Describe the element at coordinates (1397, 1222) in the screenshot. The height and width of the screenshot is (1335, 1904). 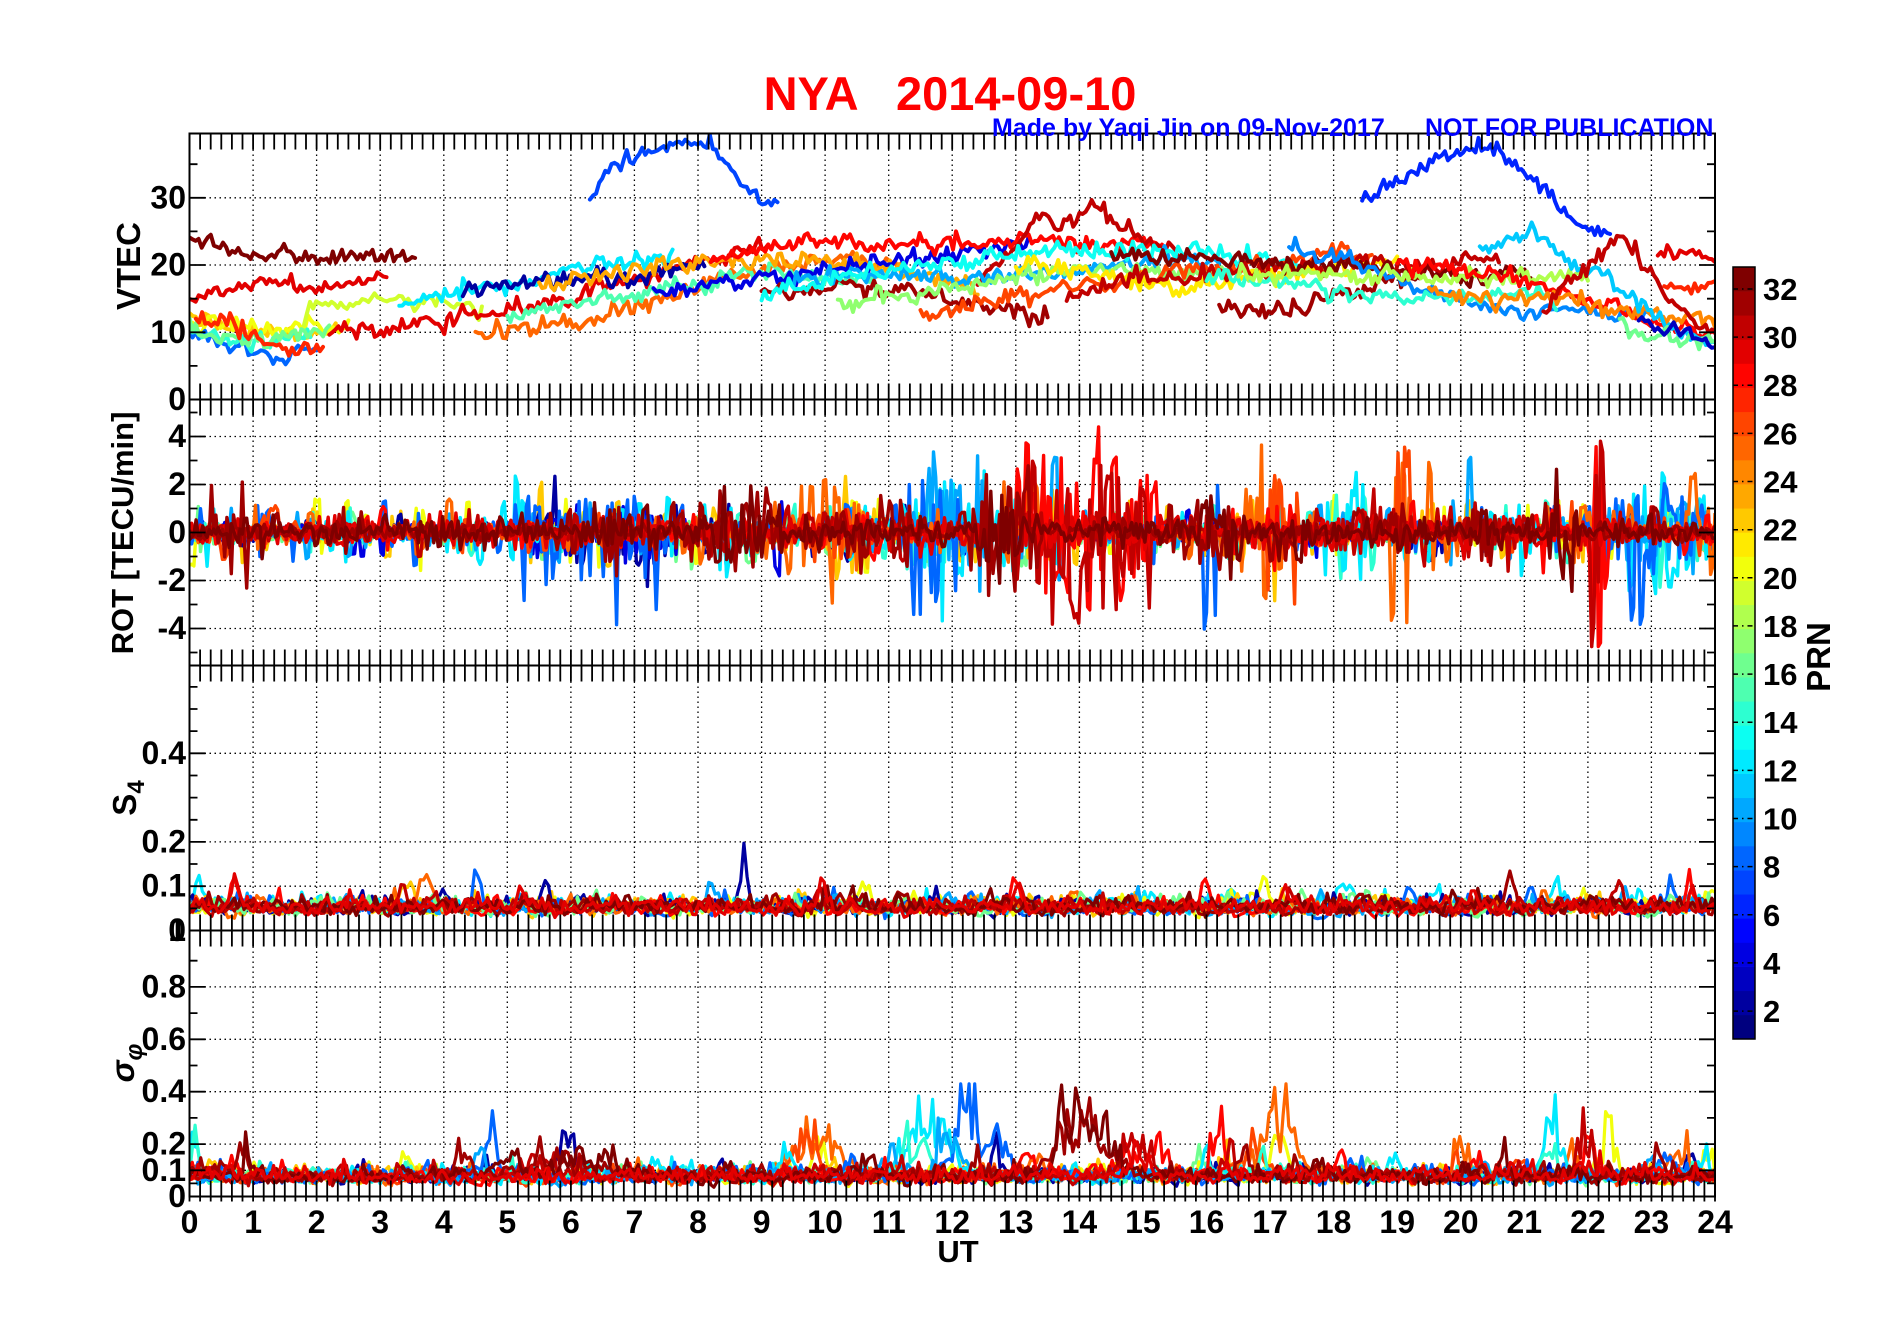
I see `svg-text: 19` at that location.